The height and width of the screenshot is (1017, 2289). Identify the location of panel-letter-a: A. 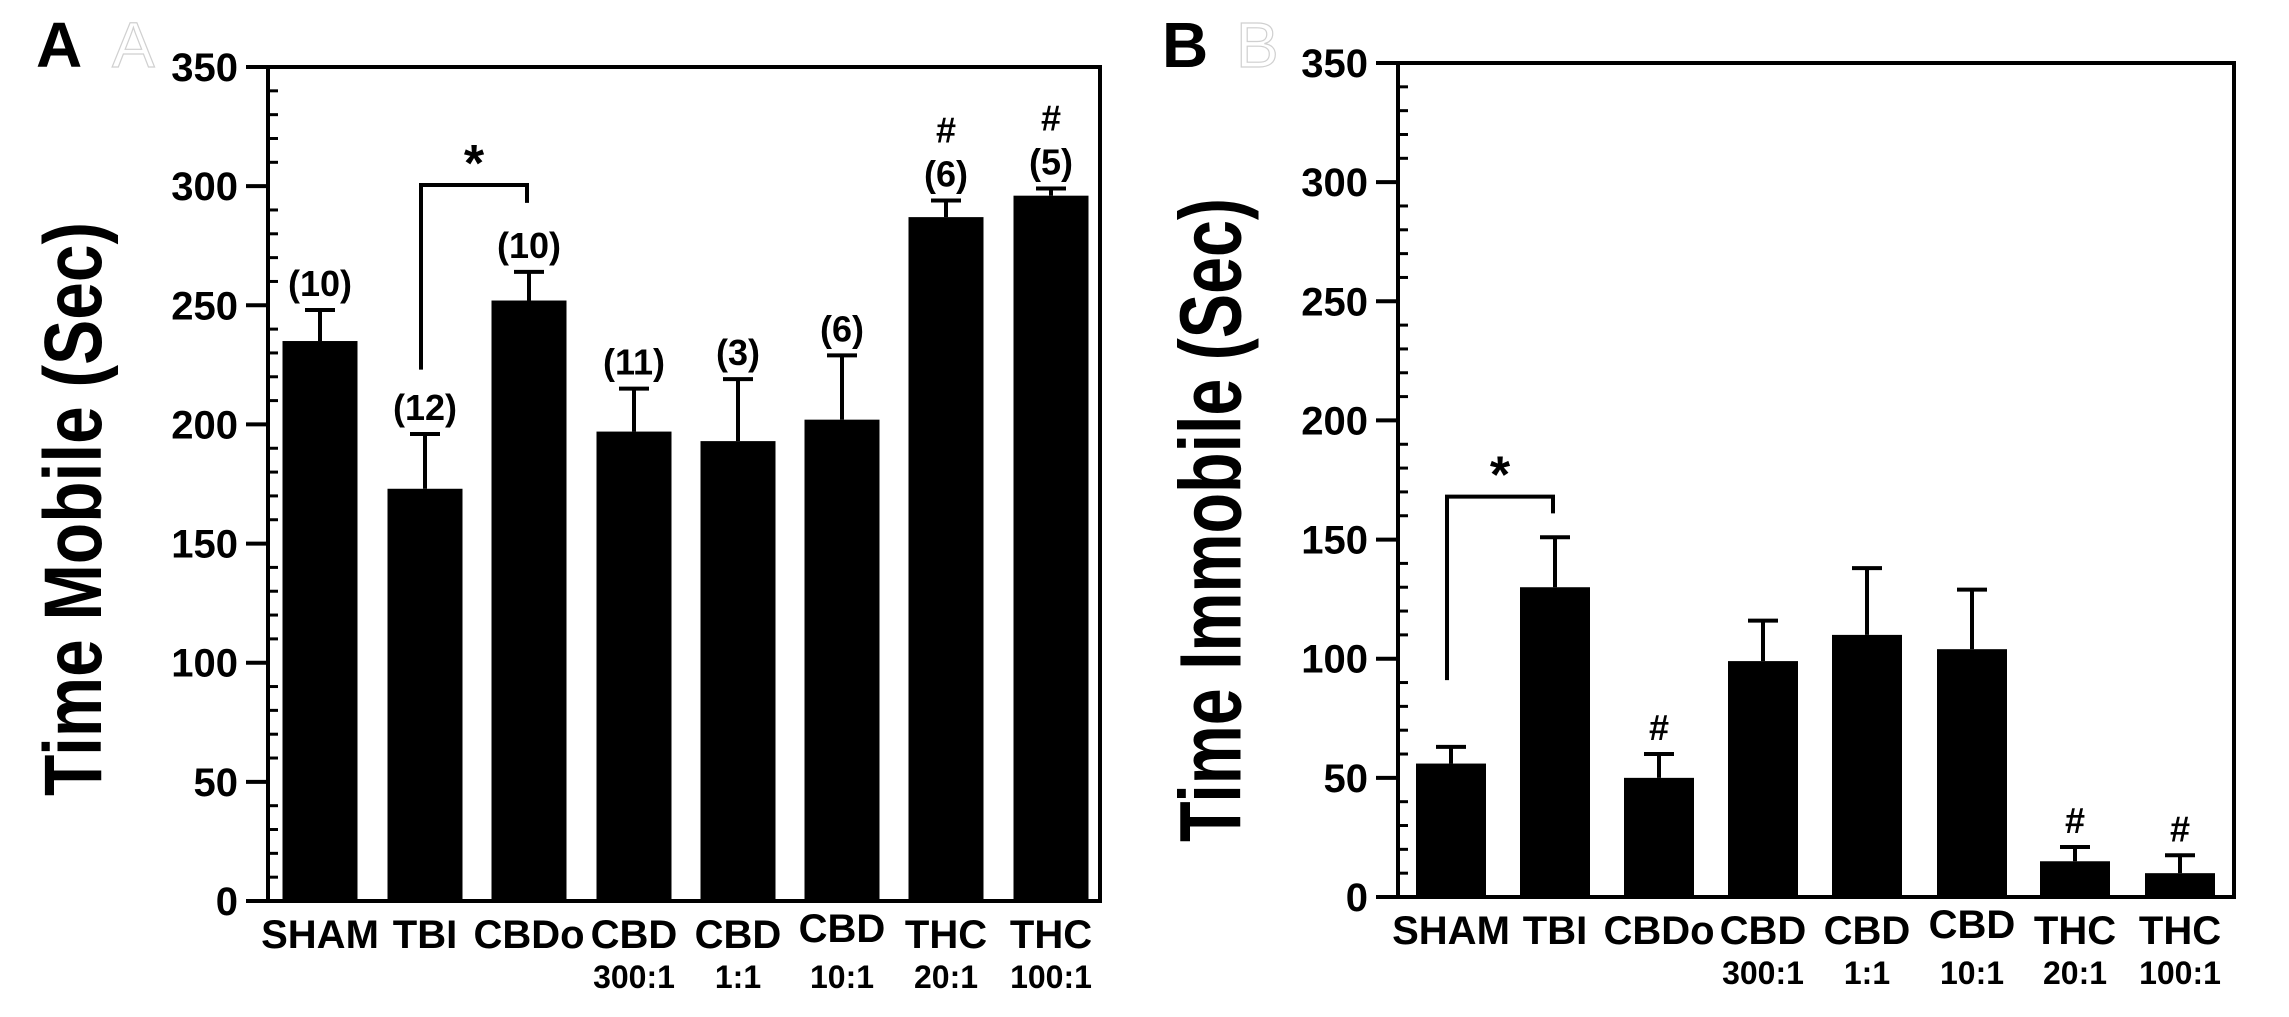
(59, 45).